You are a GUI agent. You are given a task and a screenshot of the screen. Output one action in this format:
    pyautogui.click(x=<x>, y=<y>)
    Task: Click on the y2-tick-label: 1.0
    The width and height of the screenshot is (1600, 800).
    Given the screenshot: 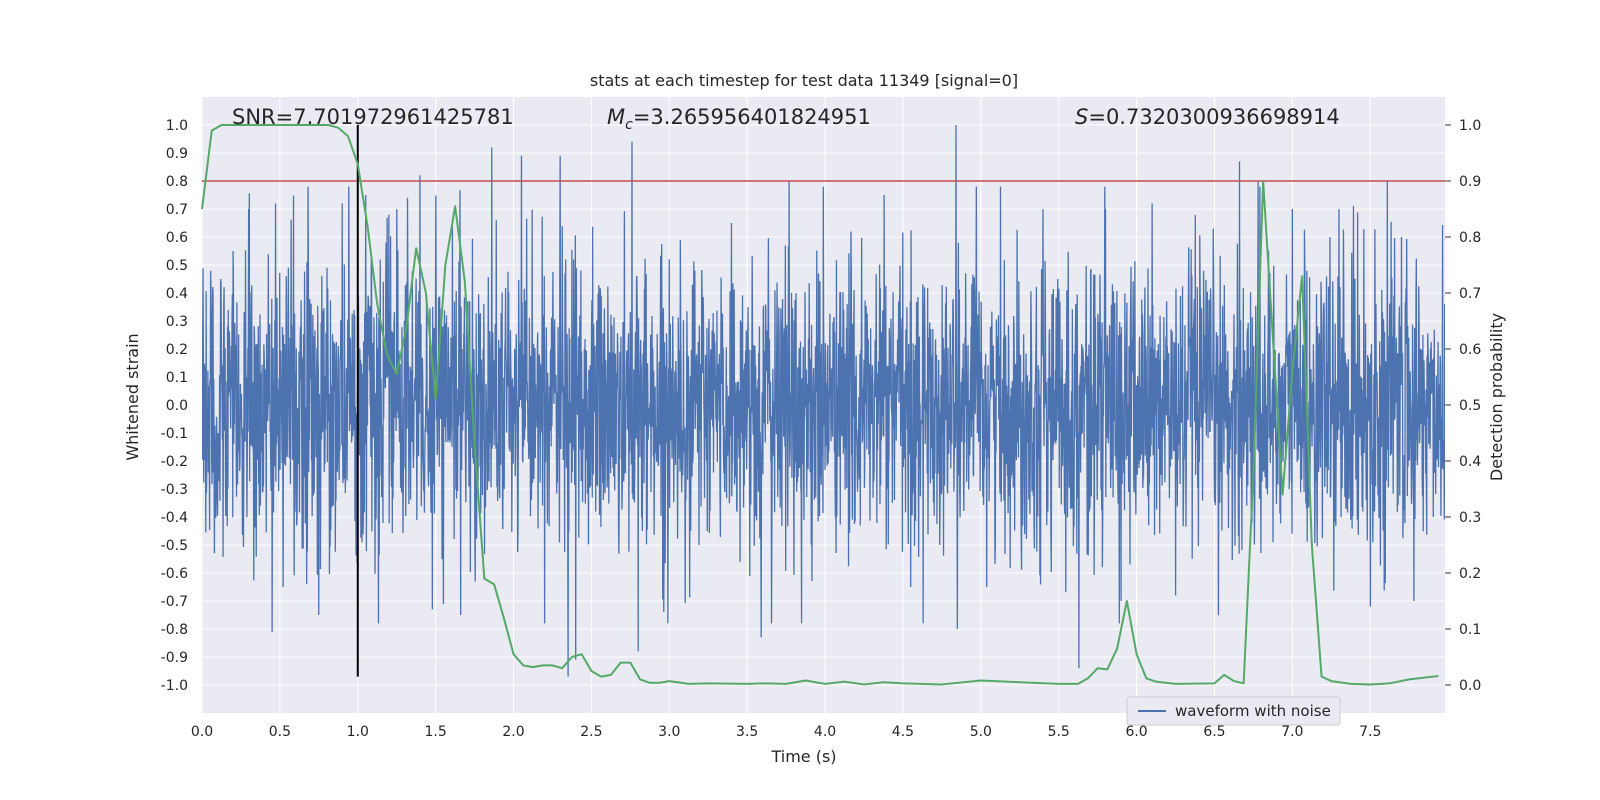 What is the action you would take?
    pyautogui.click(x=1470, y=126)
    